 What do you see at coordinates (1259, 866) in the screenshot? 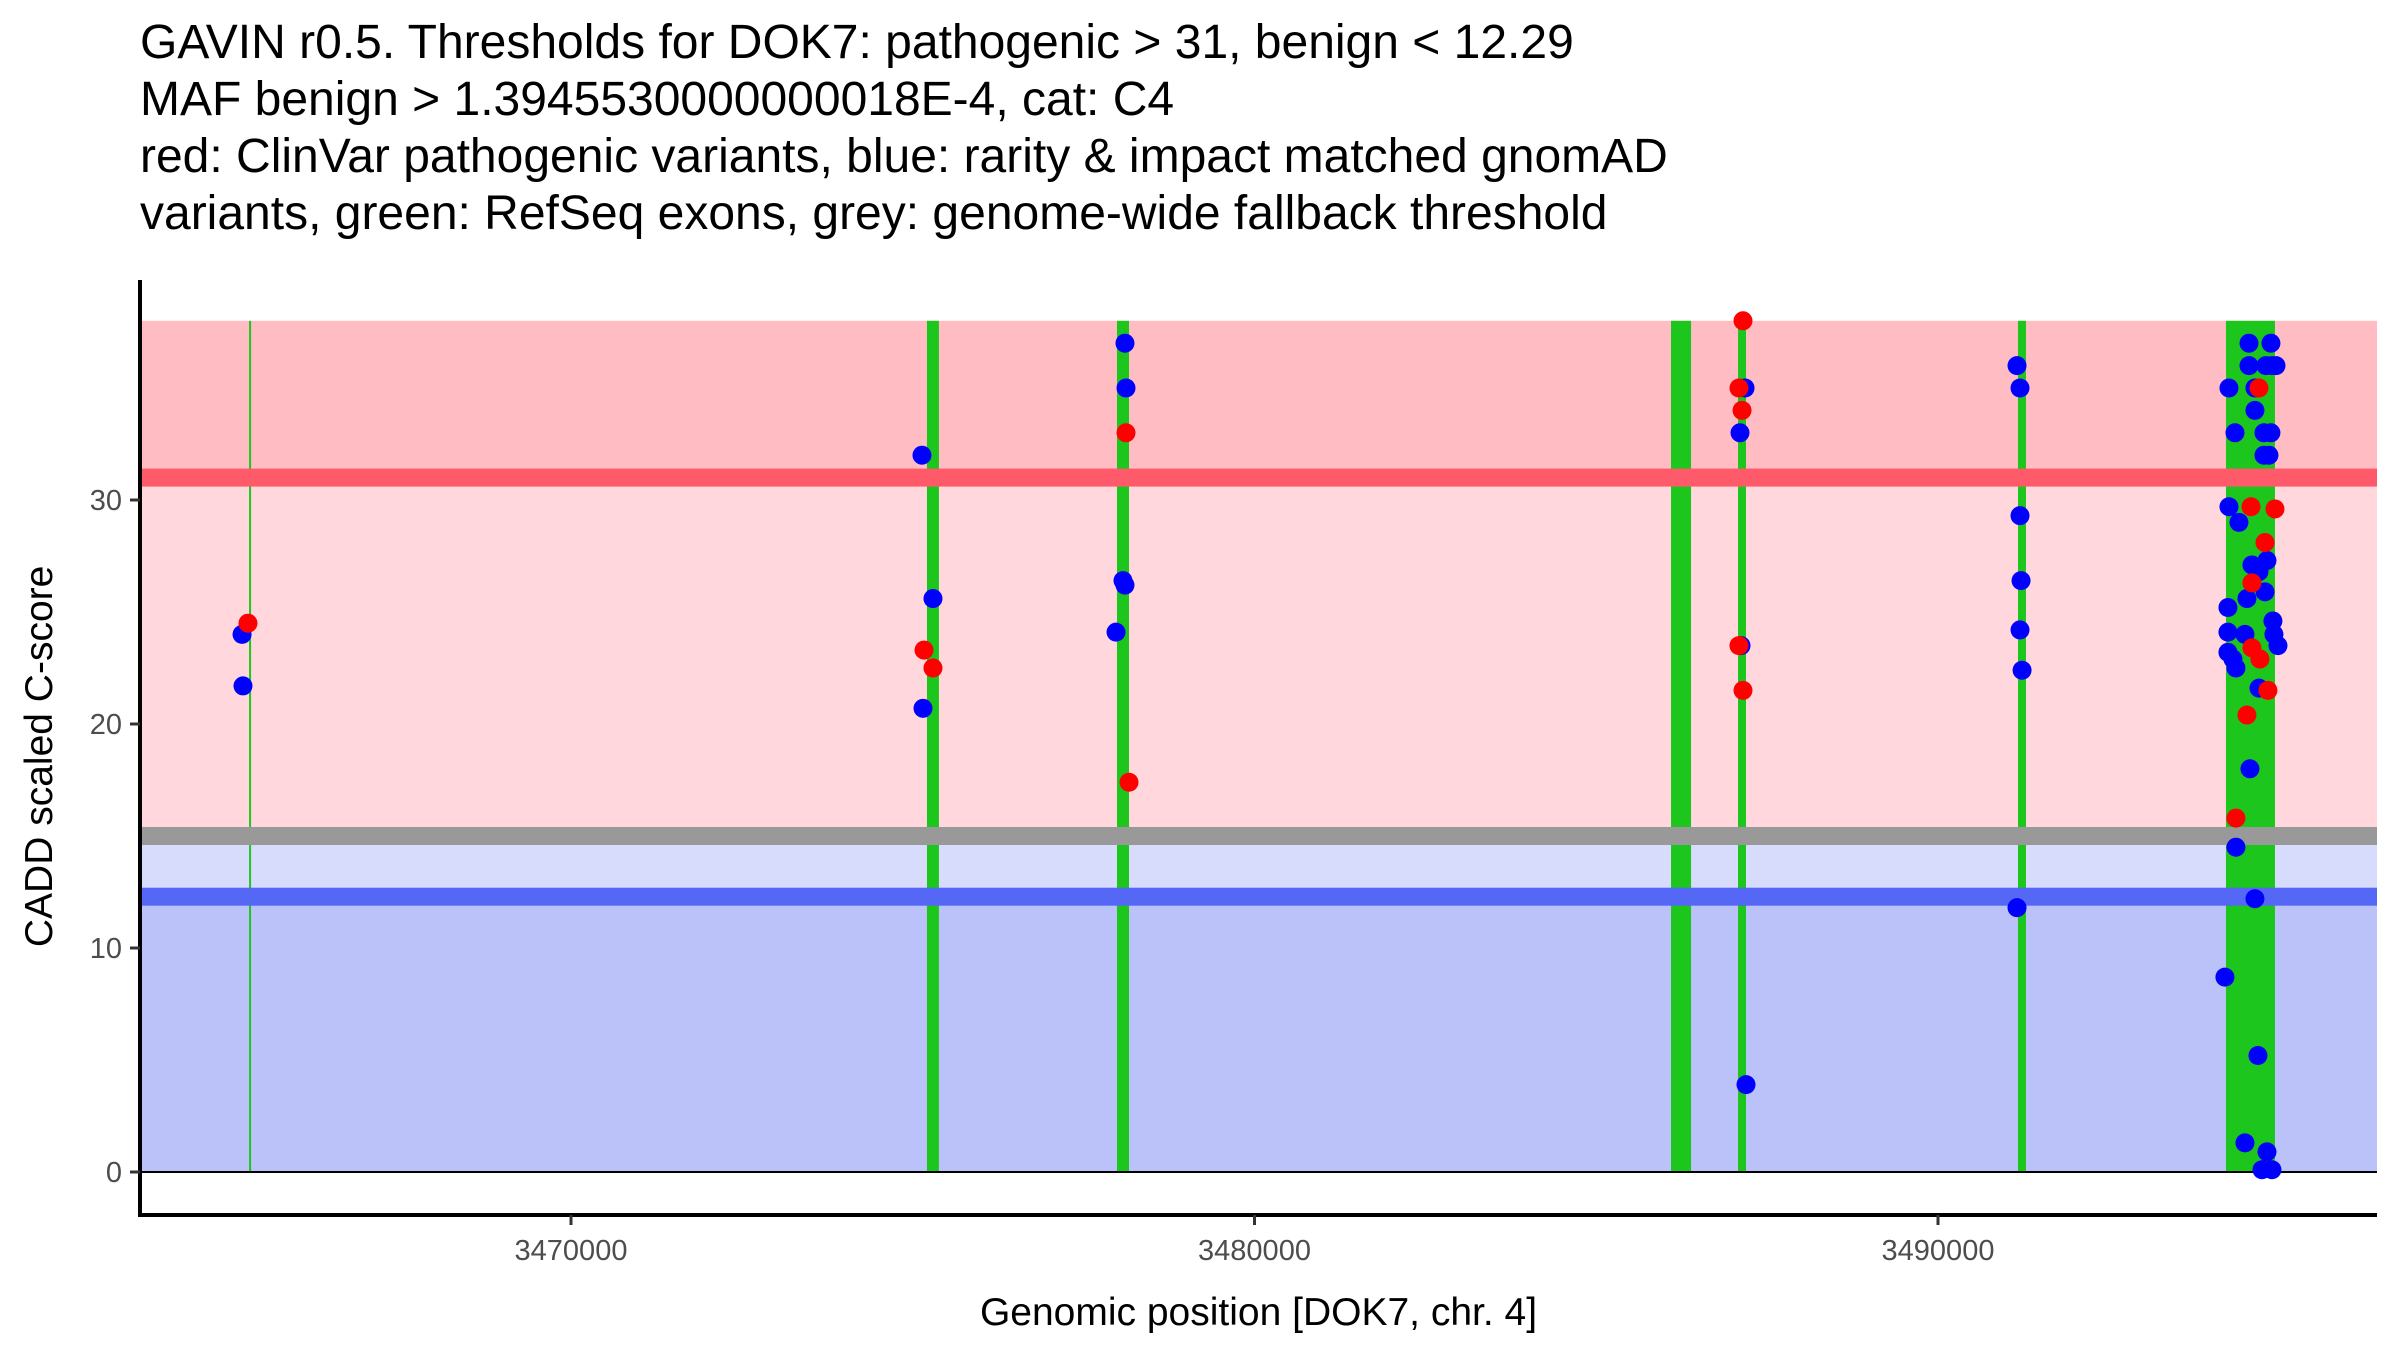
I see `zone-vous` at bounding box center [1259, 866].